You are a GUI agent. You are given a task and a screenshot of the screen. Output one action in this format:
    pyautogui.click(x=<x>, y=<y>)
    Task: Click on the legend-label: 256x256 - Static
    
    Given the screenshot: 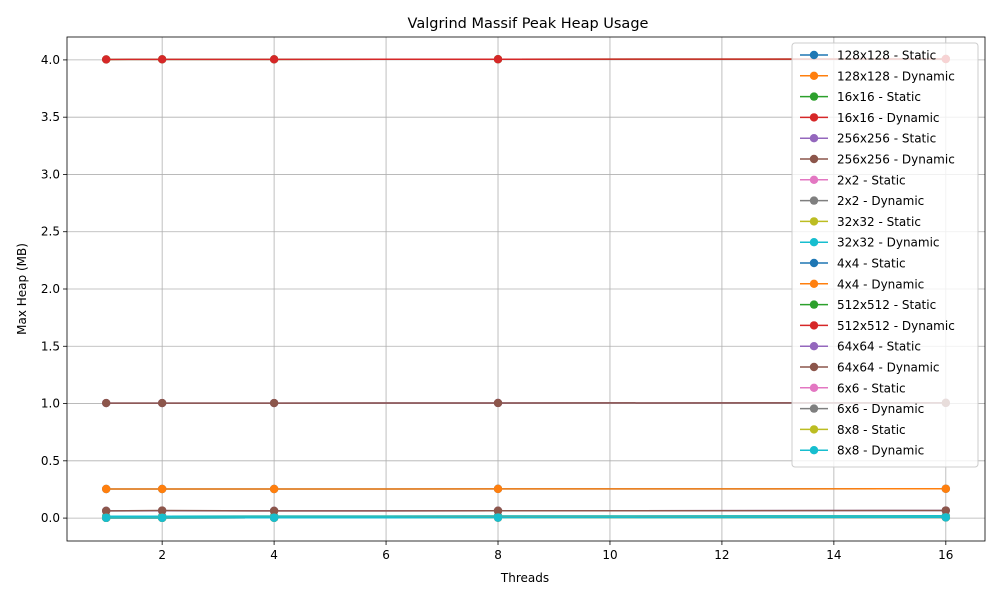 What is the action you would take?
    pyautogui.click(x=886, y=139)
    